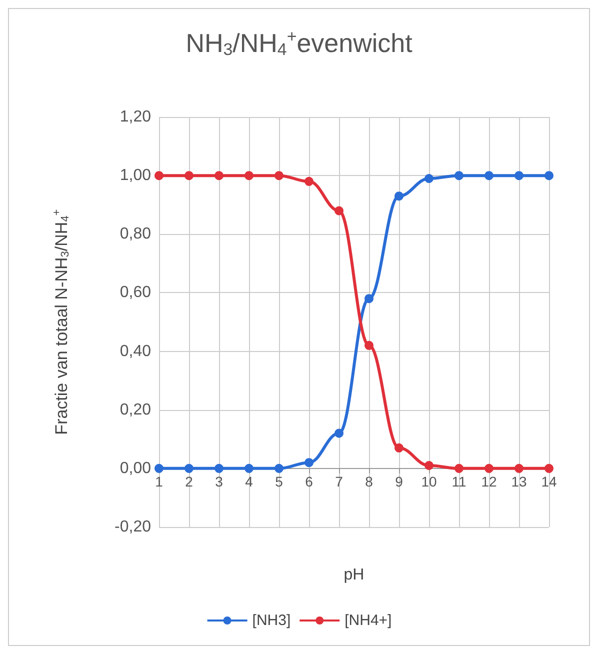 Image resolution: width=604 pixels, height=660 pixels. Describe the element at coordinates (309, 481) in the screenshot. I see `x-tick-label: 6` at that location.